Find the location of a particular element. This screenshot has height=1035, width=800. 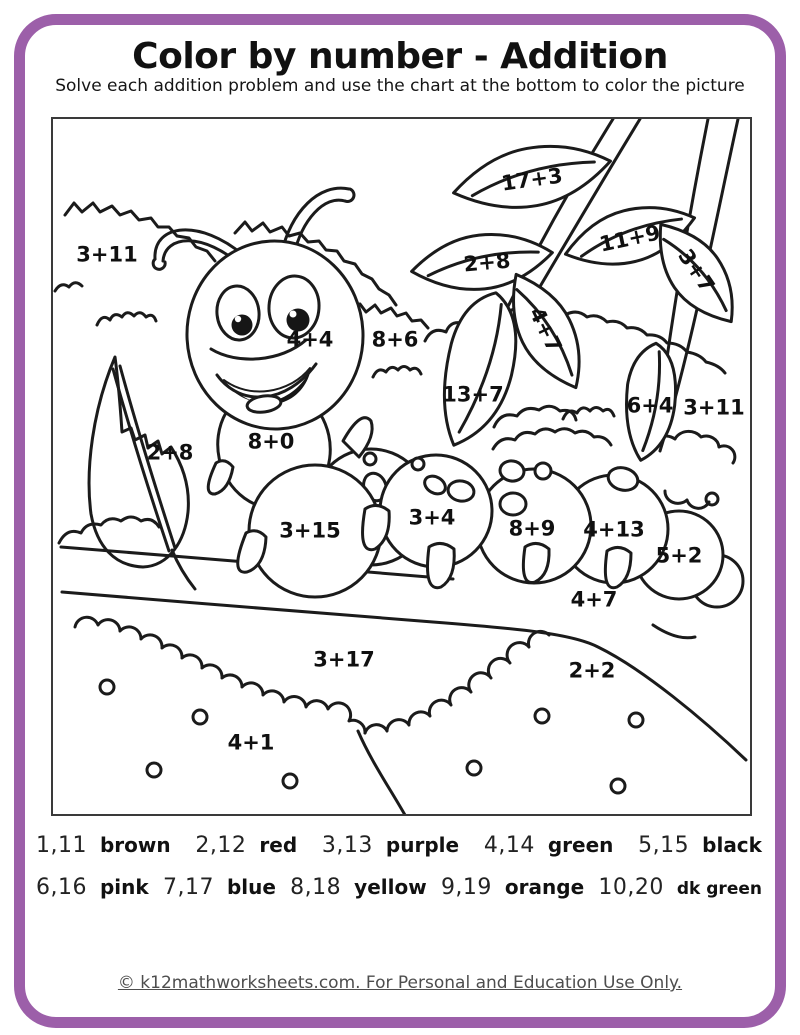

color-key-entry: 8,18 yellow is located at coordinates (358, 887).